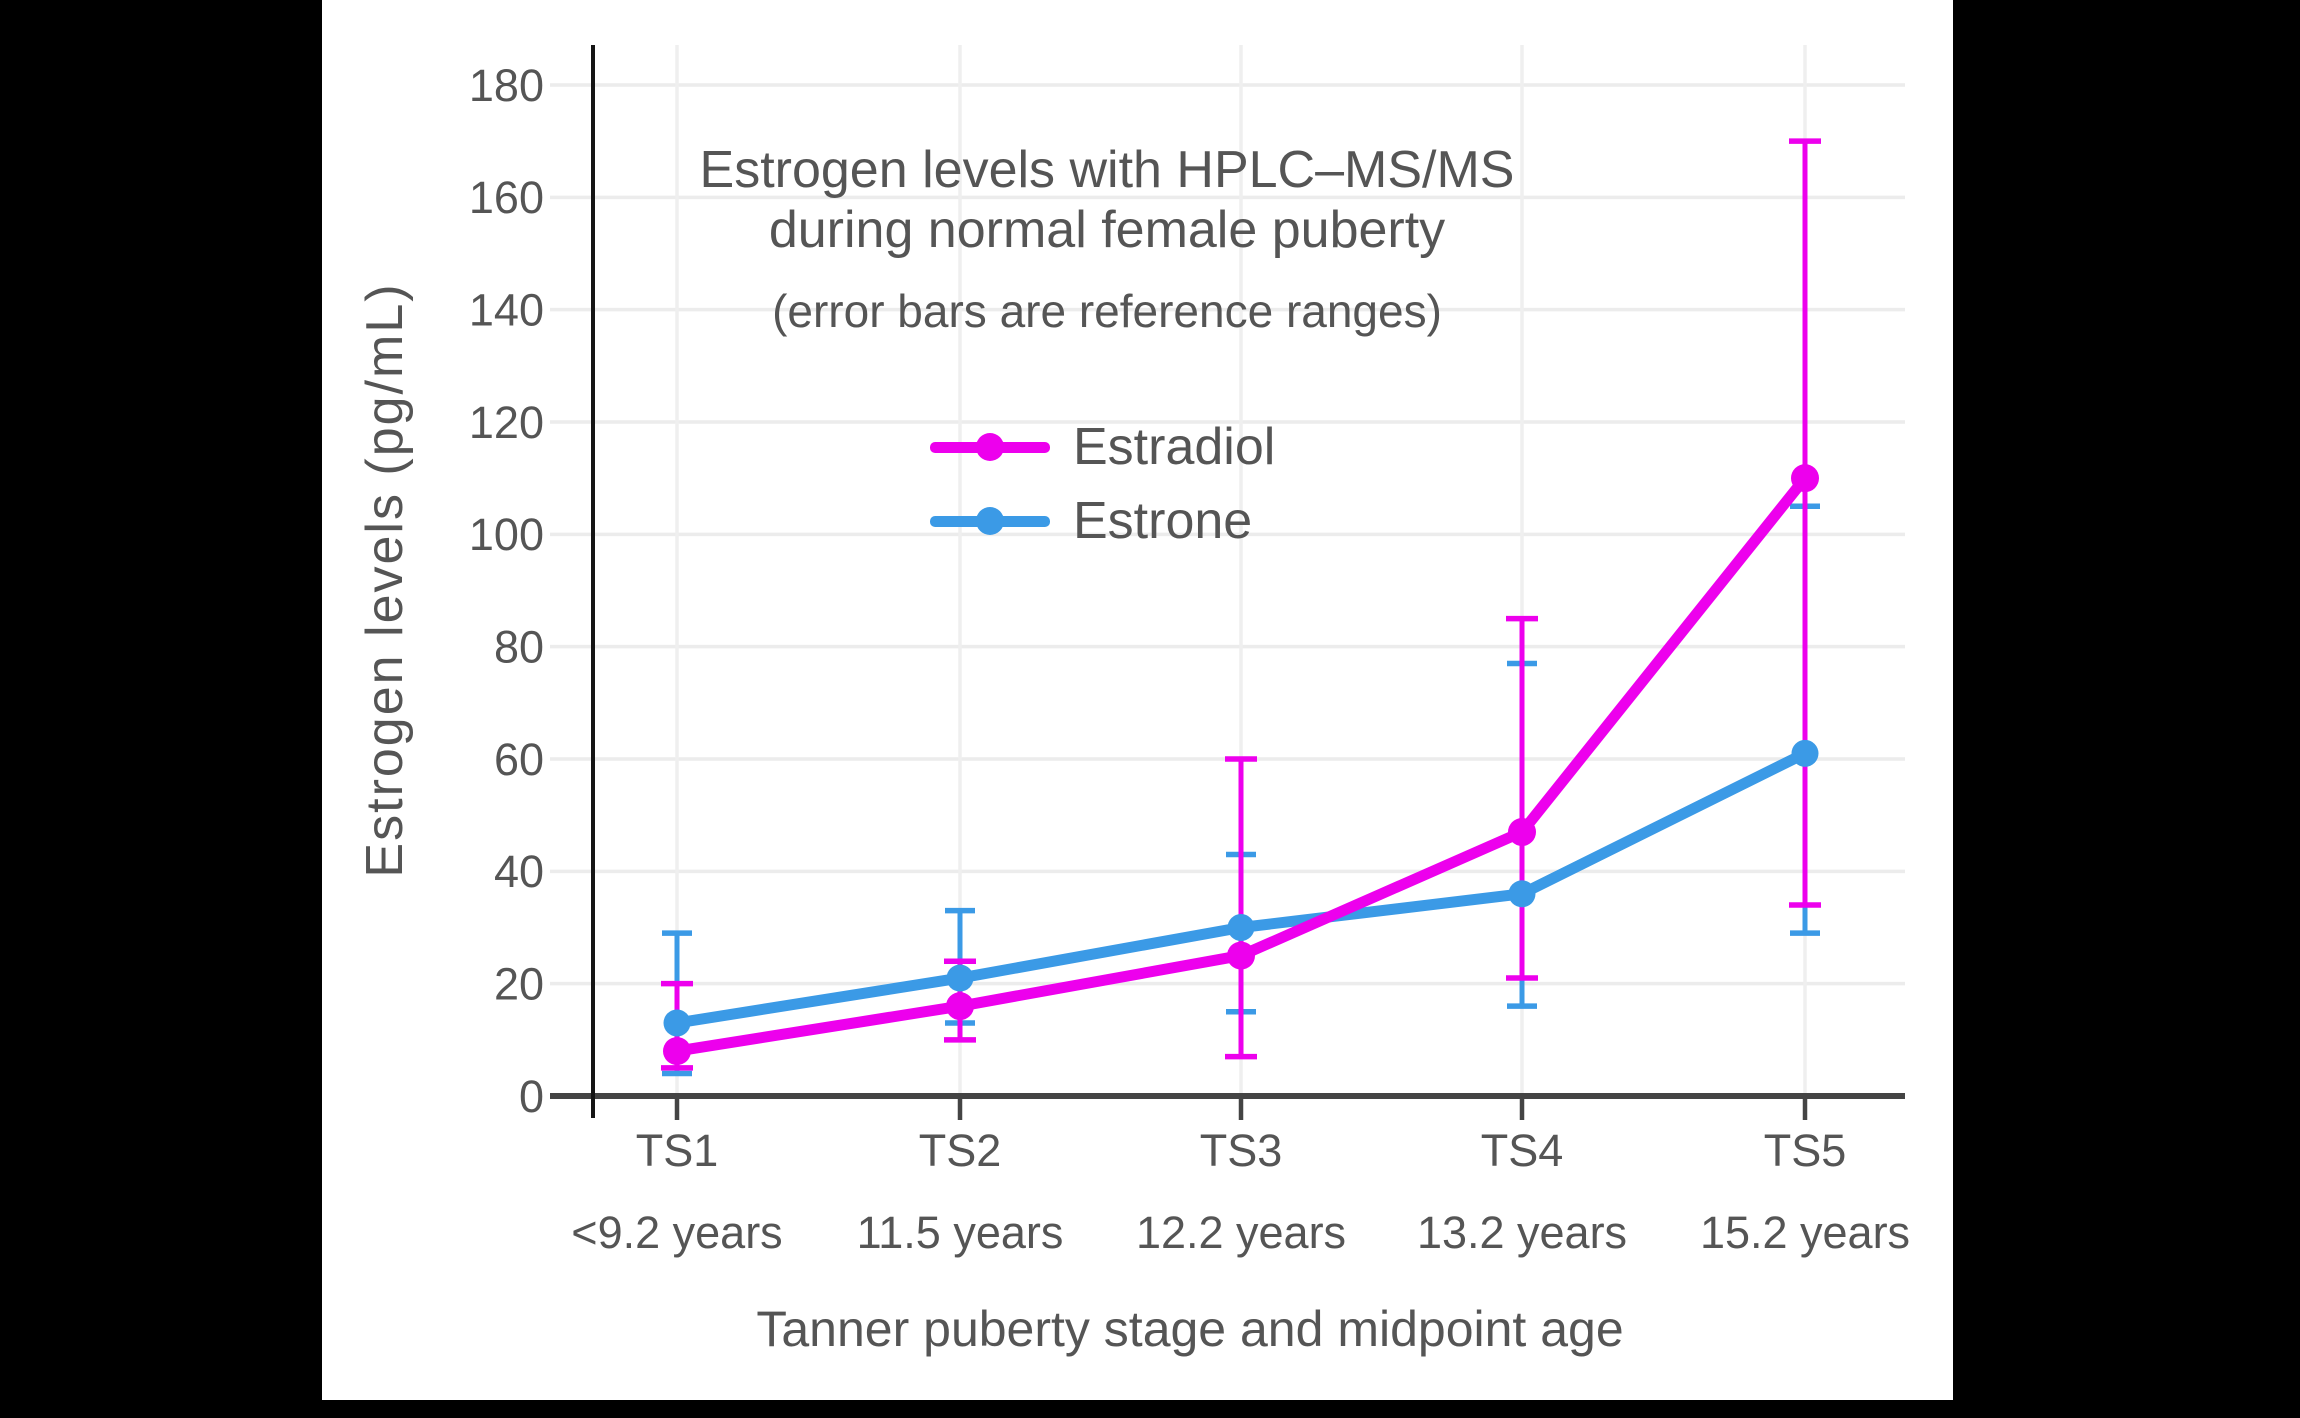 The image size is (2300, 1418). Describe the element at coordinates (506, 85) in the screenshot. I see `y-tick-label: 180` at that location.